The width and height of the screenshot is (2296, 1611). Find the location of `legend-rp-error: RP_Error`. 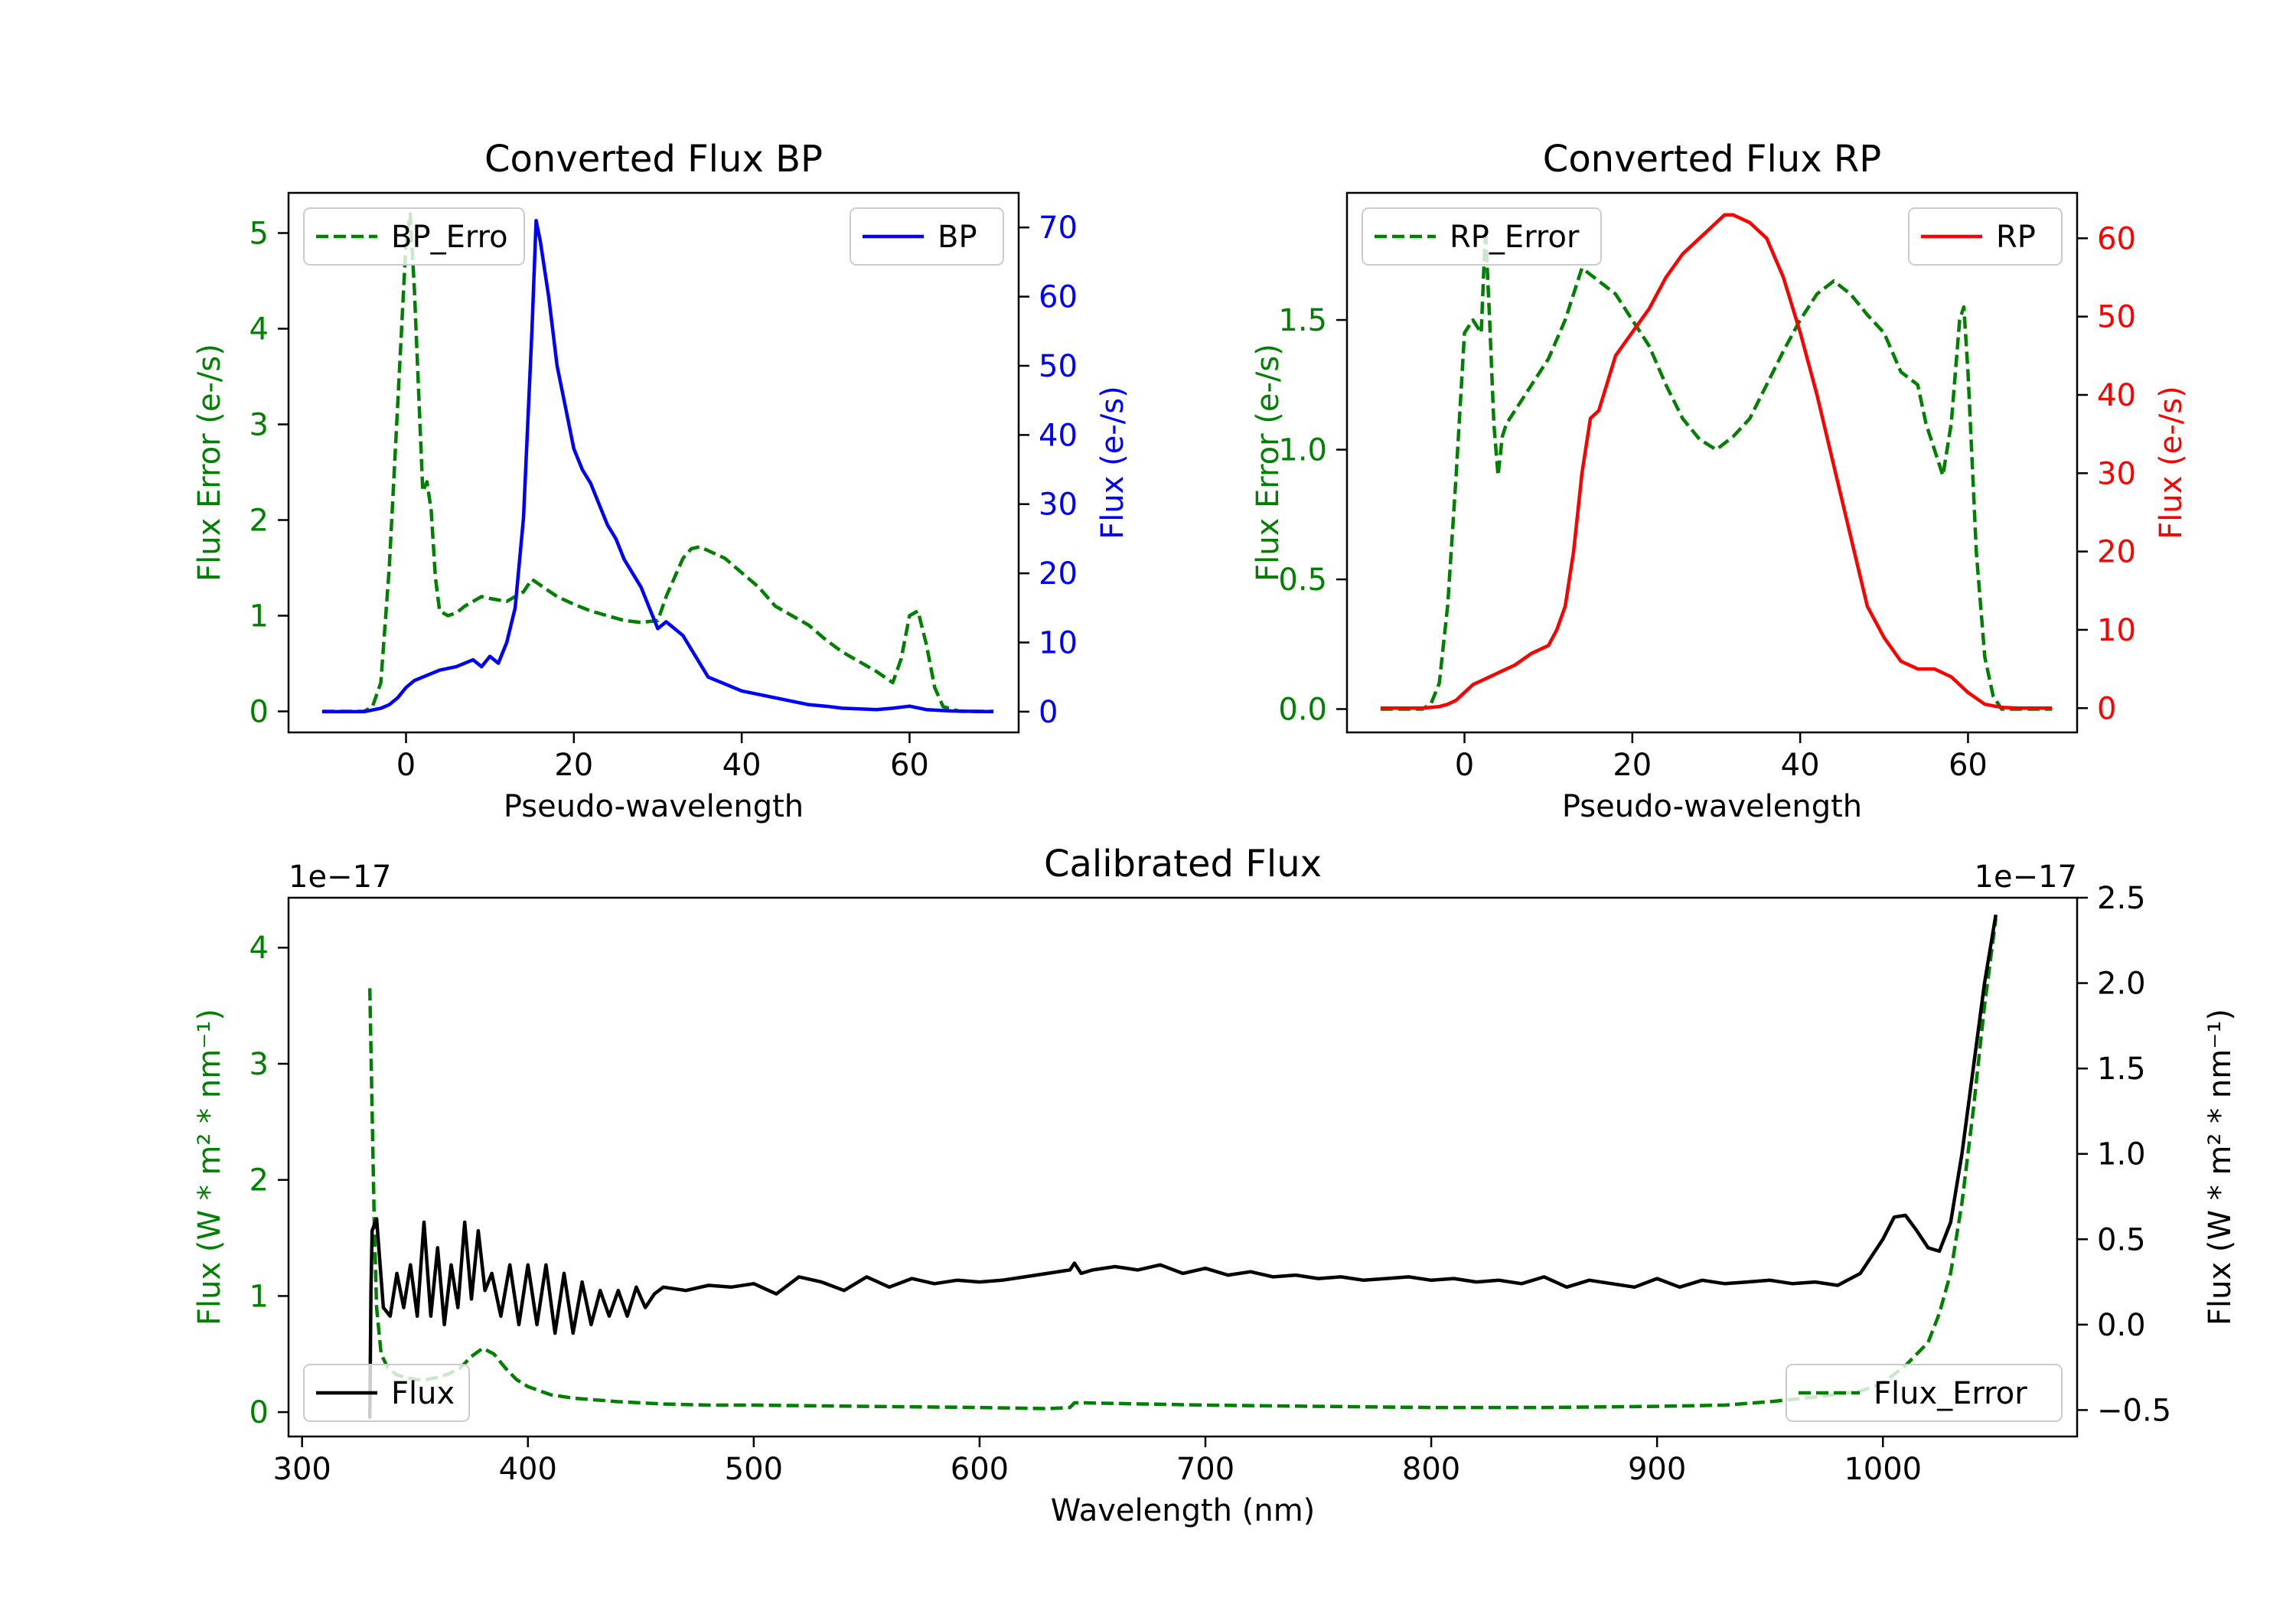

legend-rp-error: RP_Error is located at coordinates (1482, 236).